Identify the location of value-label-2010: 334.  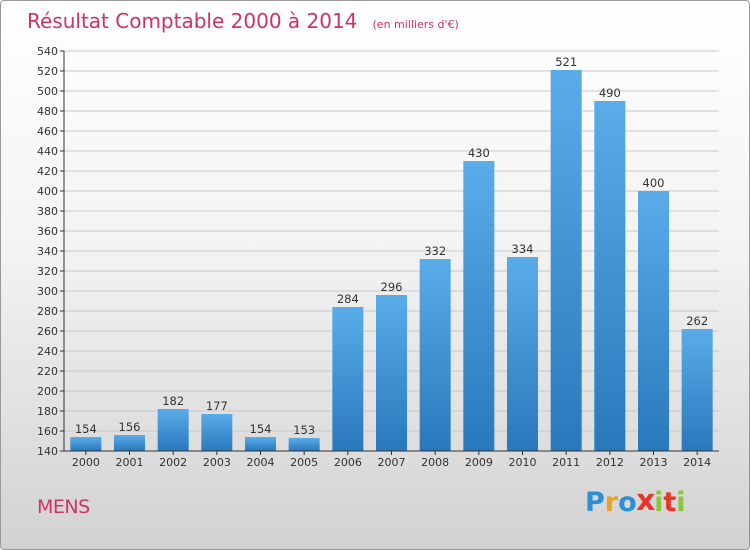
(523, 249).